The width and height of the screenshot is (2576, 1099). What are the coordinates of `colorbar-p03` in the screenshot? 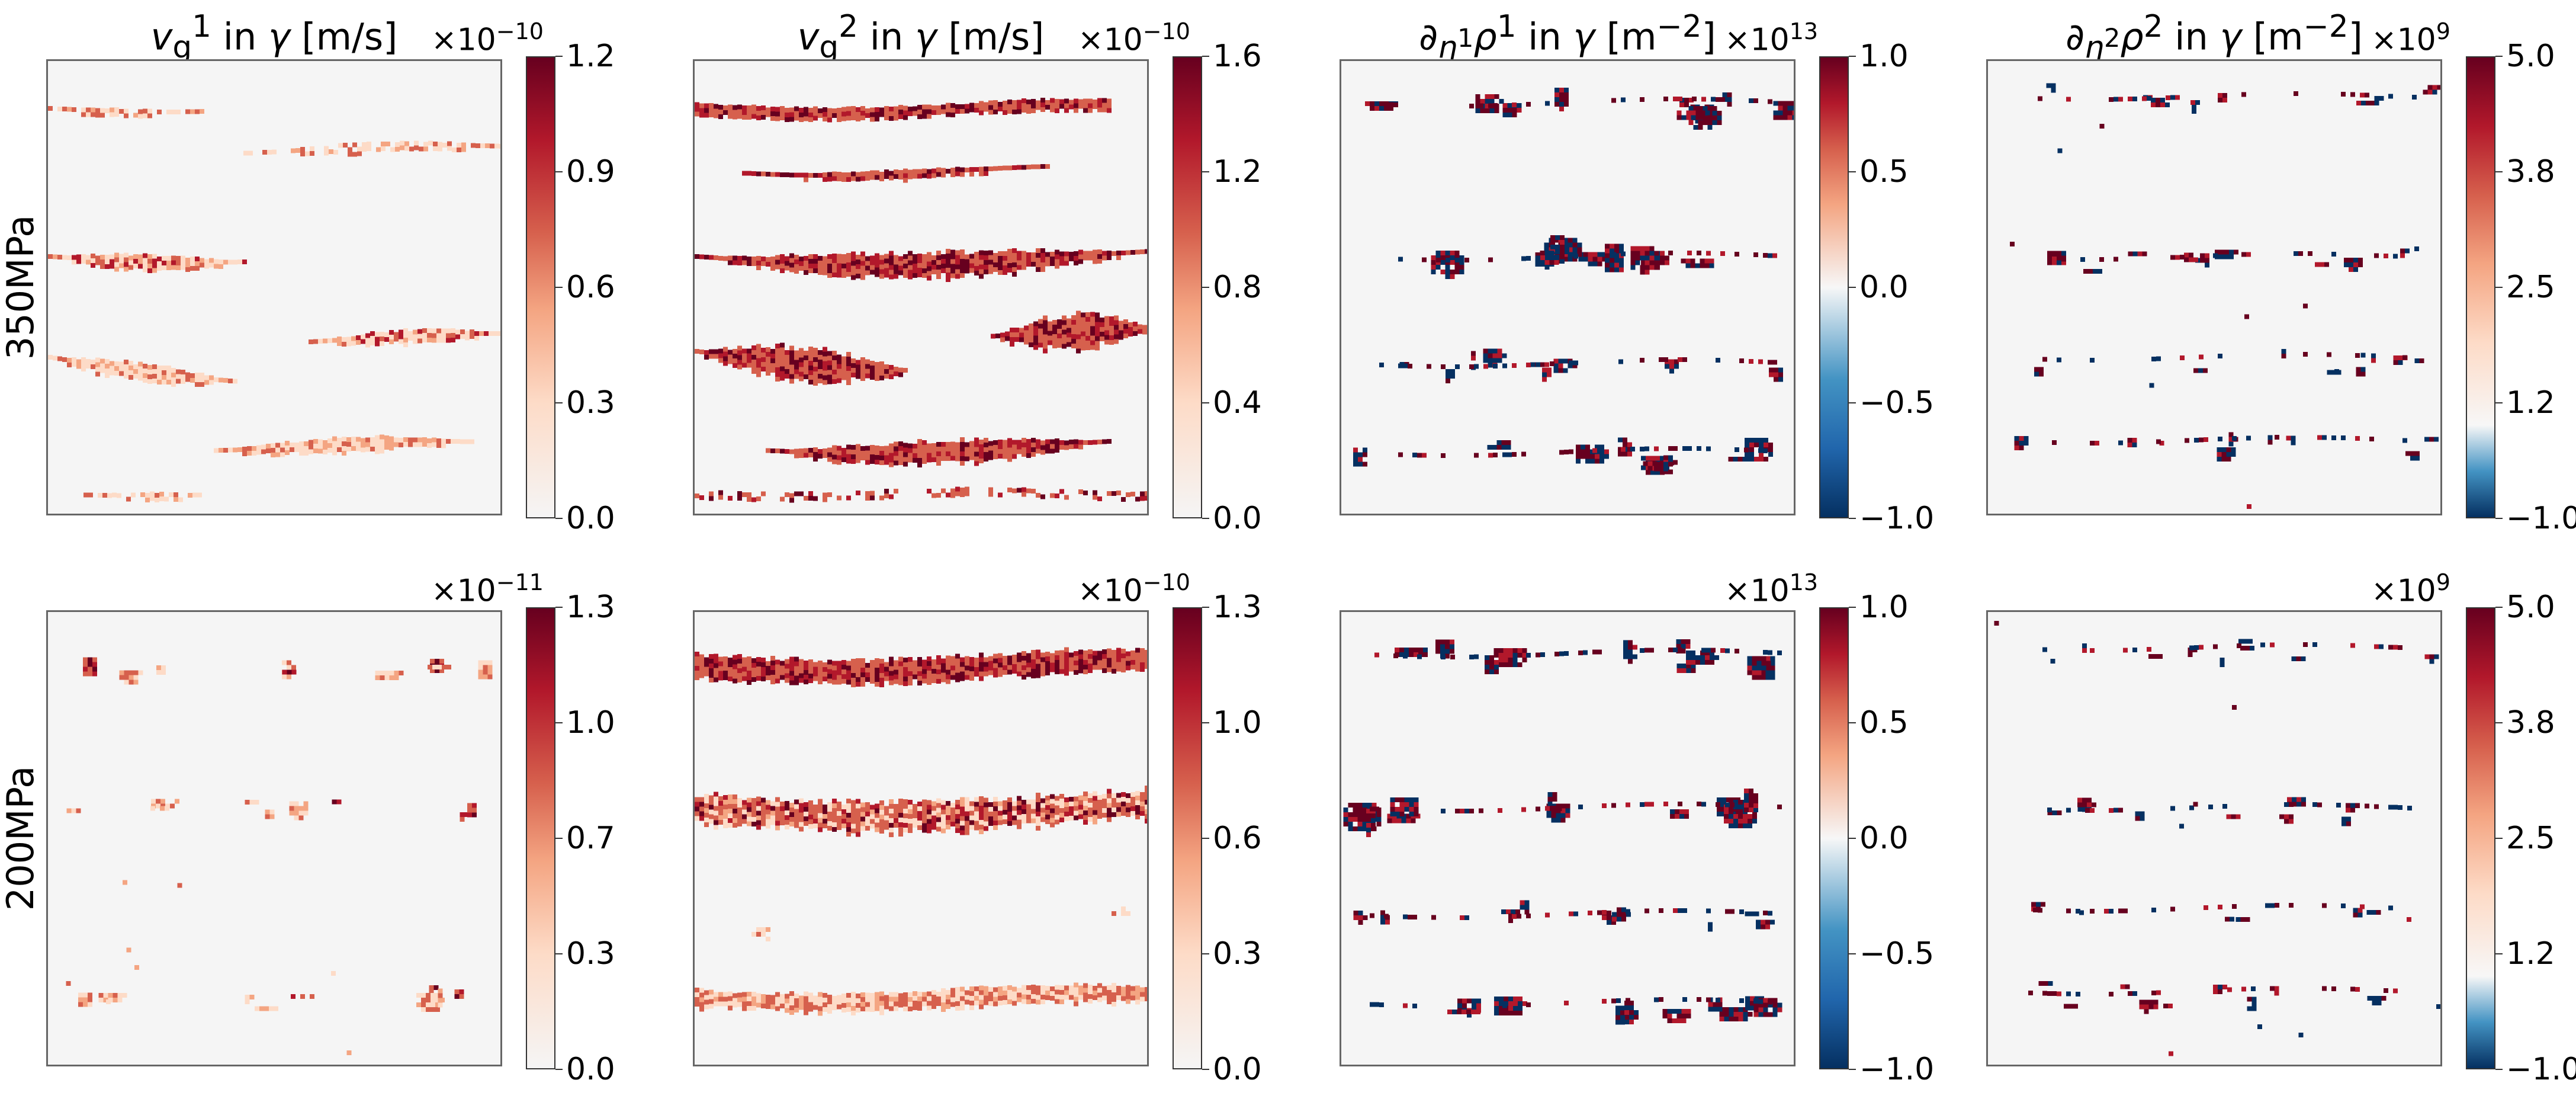 It's located at (2480, 287).